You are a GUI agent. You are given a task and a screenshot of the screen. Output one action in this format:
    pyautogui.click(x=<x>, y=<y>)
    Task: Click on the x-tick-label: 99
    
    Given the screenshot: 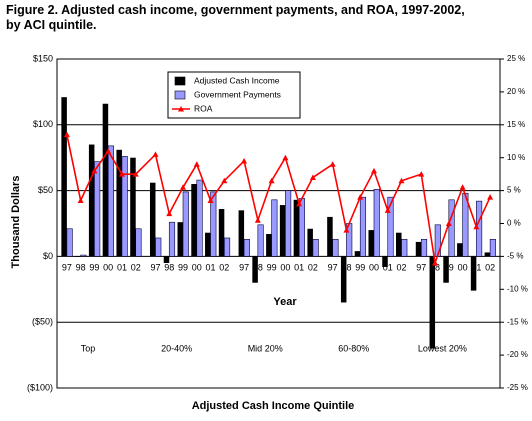 What is the action you would take?
    pyautogui.click(x=94, y=267)
    